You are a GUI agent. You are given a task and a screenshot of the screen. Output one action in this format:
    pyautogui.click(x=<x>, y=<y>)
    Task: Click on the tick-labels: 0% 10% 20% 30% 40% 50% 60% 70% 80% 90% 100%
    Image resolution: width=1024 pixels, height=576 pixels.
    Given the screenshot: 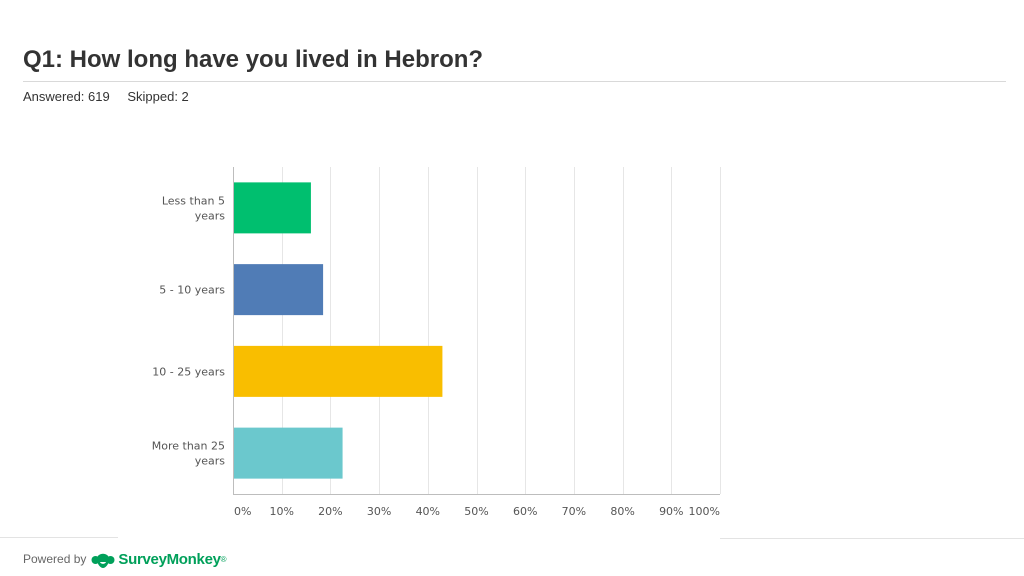 What is the action you would take?
    pyautogui.click(x=477, y=511)
    